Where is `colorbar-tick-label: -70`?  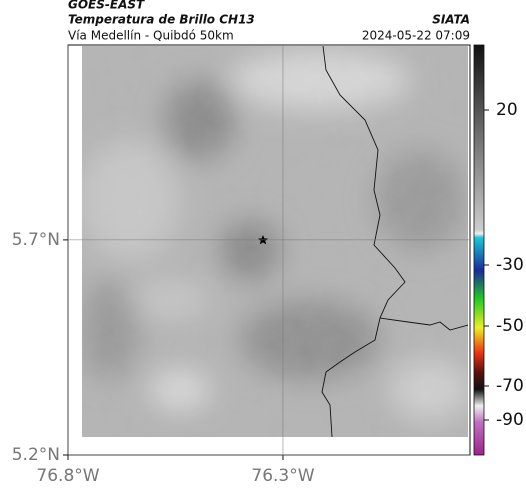 colorbar-tick-label: -70 is located at coordinates (510, 386).